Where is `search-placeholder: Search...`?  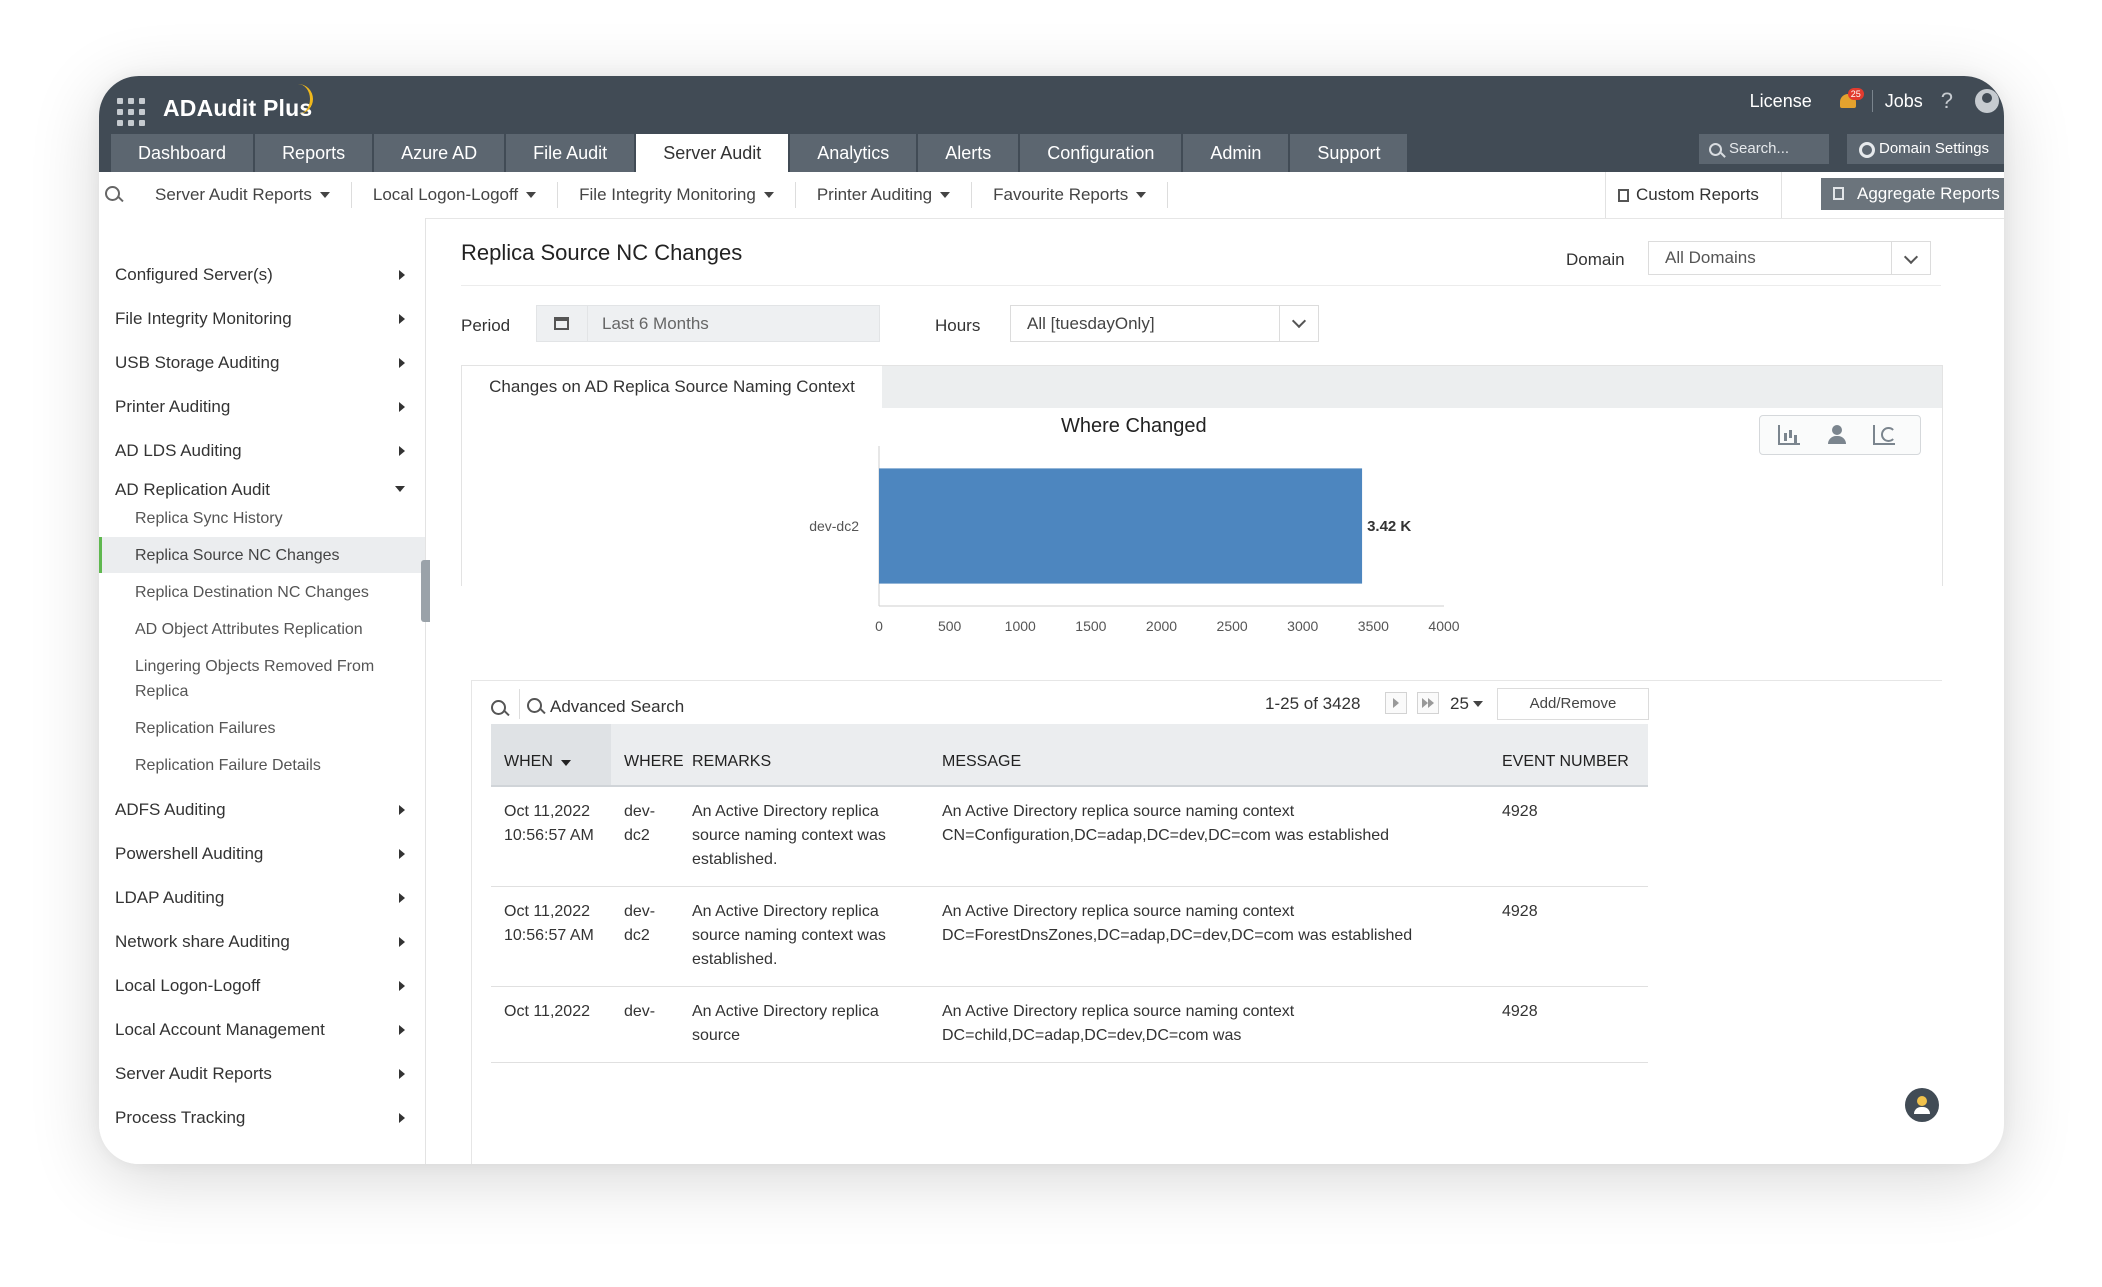 search-placeholder: Search... is located at coordinates (1759, 148).